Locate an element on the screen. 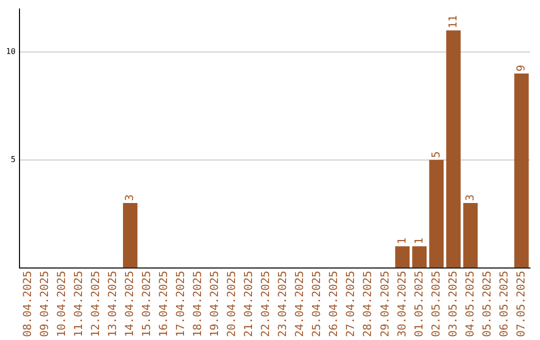  x-tick-label: 22.04.2025 is located at coordinates (265, 304).